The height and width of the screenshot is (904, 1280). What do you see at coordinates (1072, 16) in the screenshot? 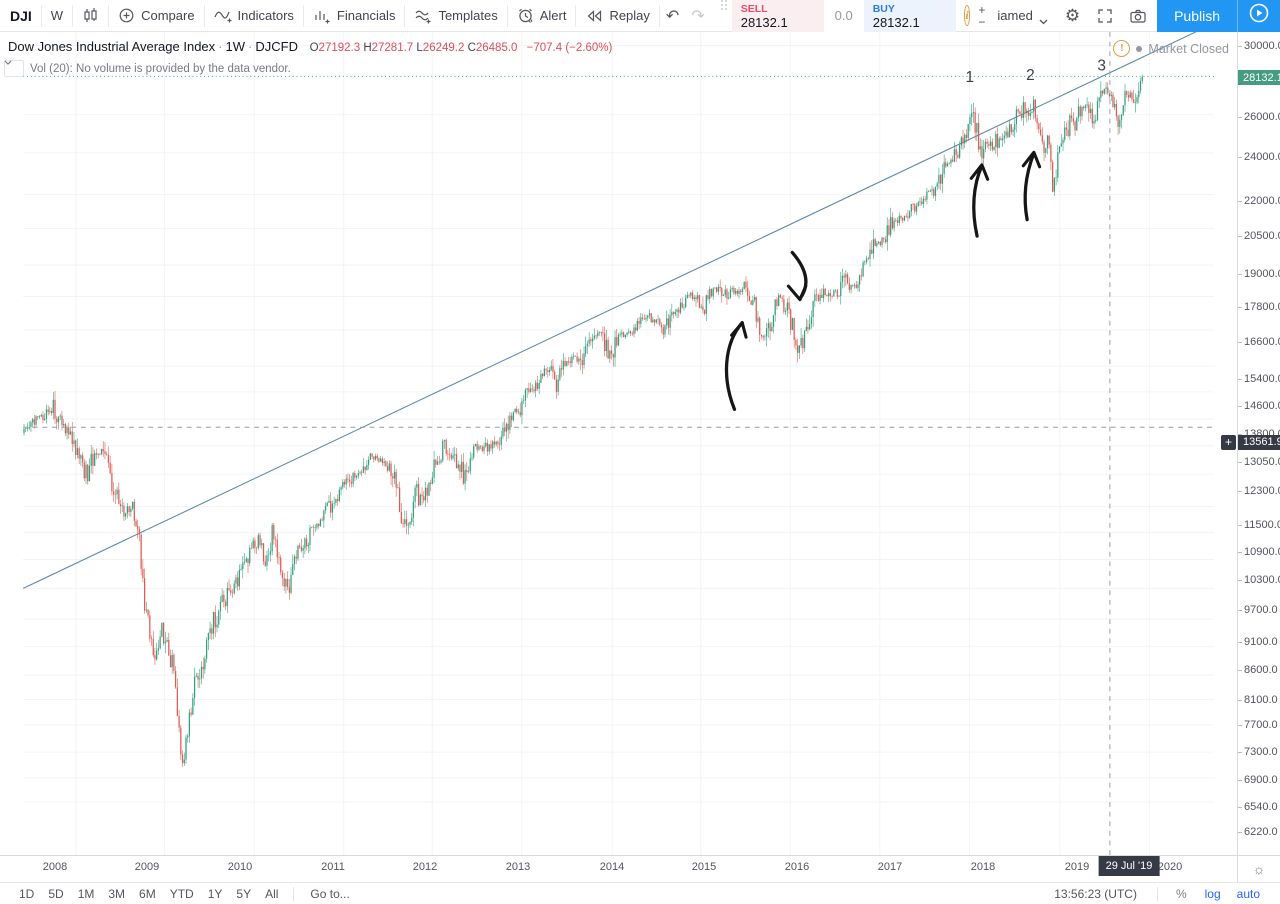
I see `settings-button: ⚙` at bounding box center [1072, 16].